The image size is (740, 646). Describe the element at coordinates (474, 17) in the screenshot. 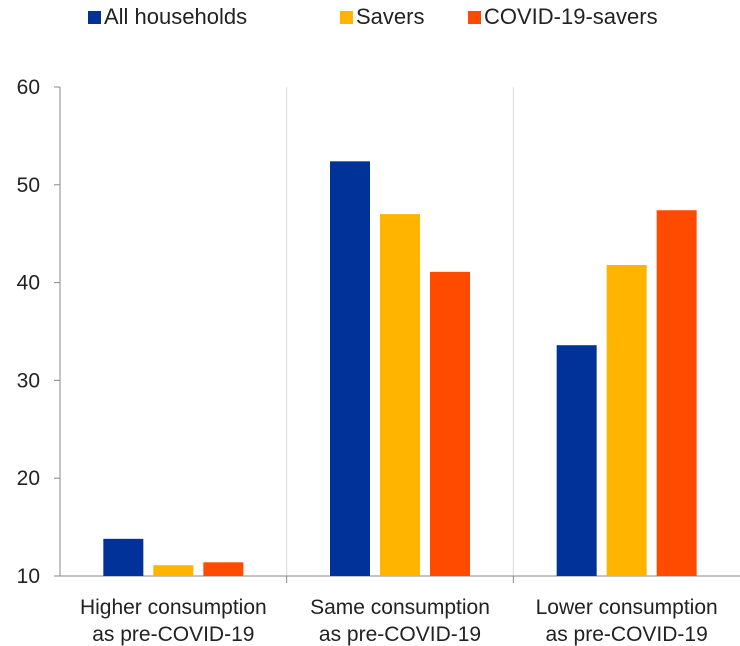

I see `legend-swatch-covid-savers` at that location.